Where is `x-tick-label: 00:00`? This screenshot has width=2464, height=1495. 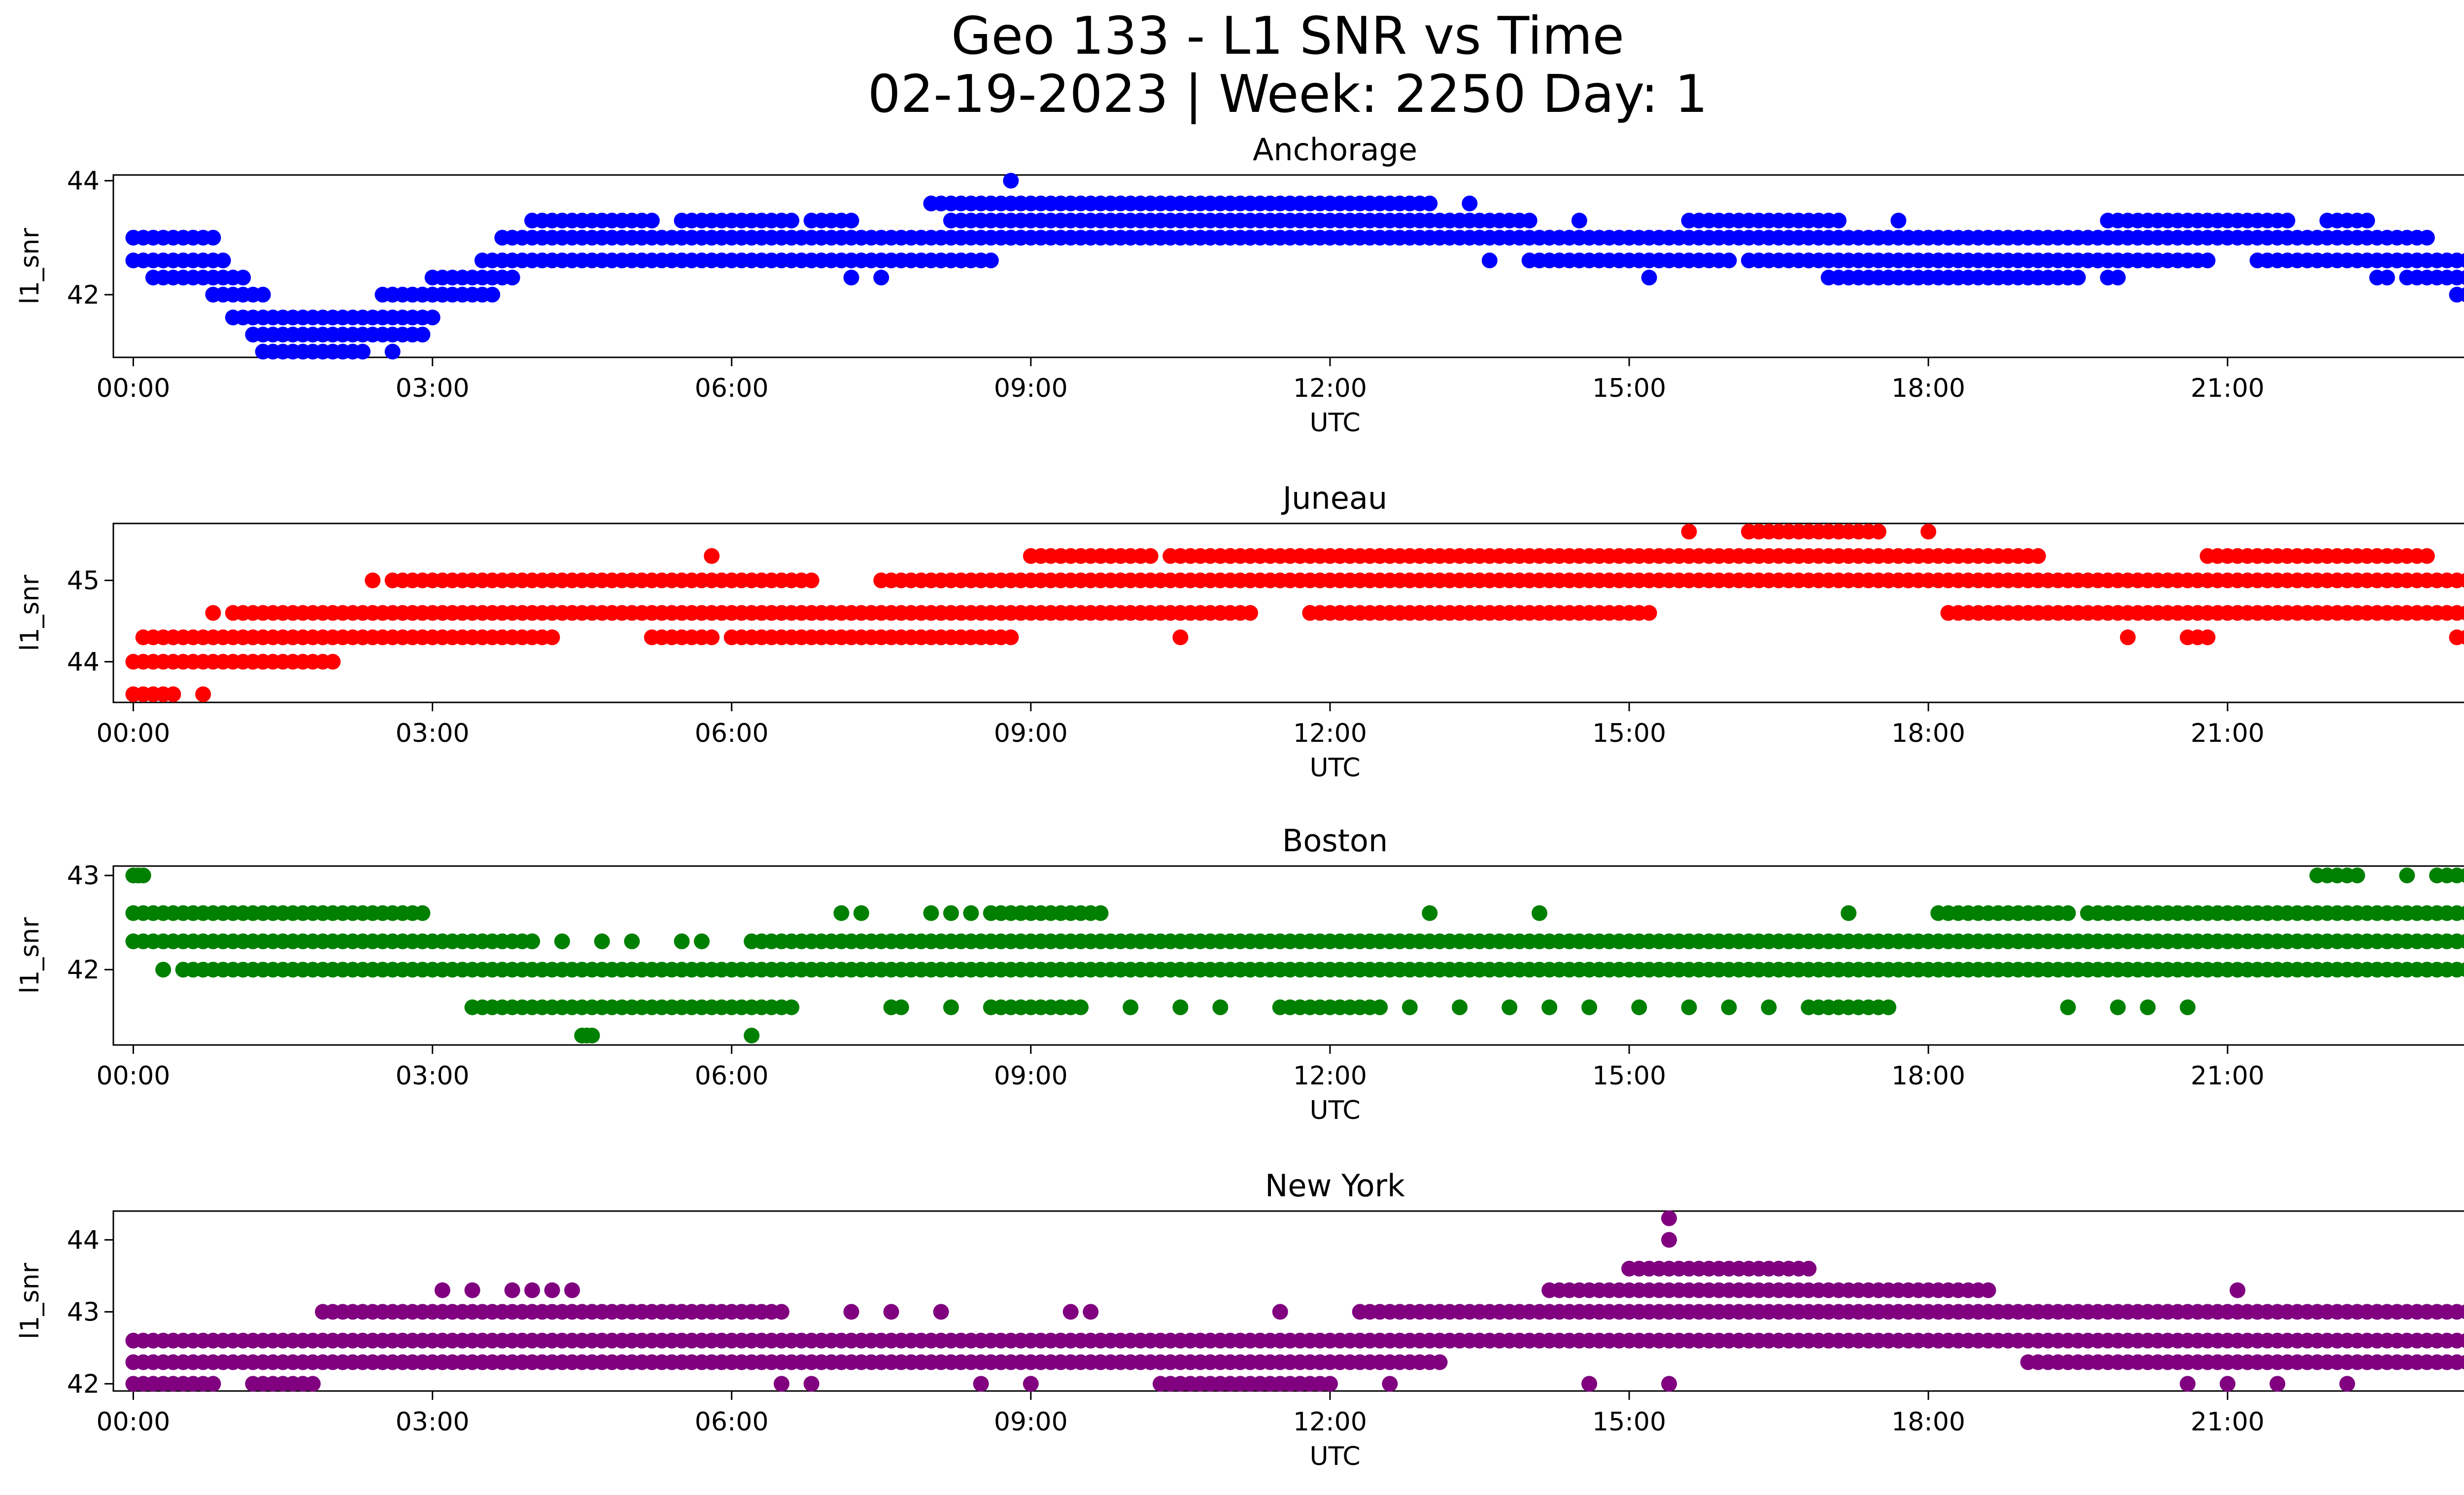 x-tick-label: 00:00 is located at coordinates (134, 1076).